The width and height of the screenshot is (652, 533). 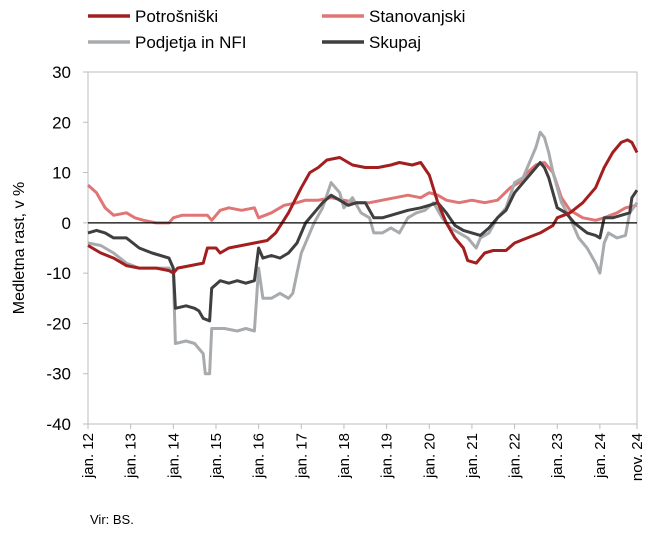 I want to click on y-tick-label: -10, so click(x=58, y=273).